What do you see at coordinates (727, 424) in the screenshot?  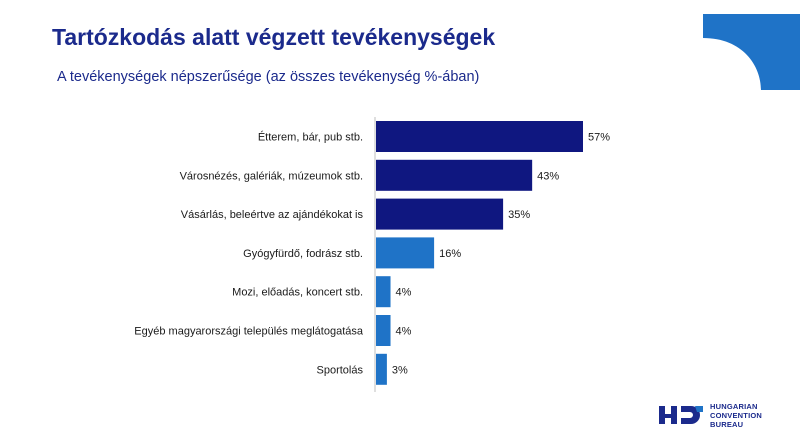 I see `logo-text-line3: BUREAU` at bounding box center [727, 424].